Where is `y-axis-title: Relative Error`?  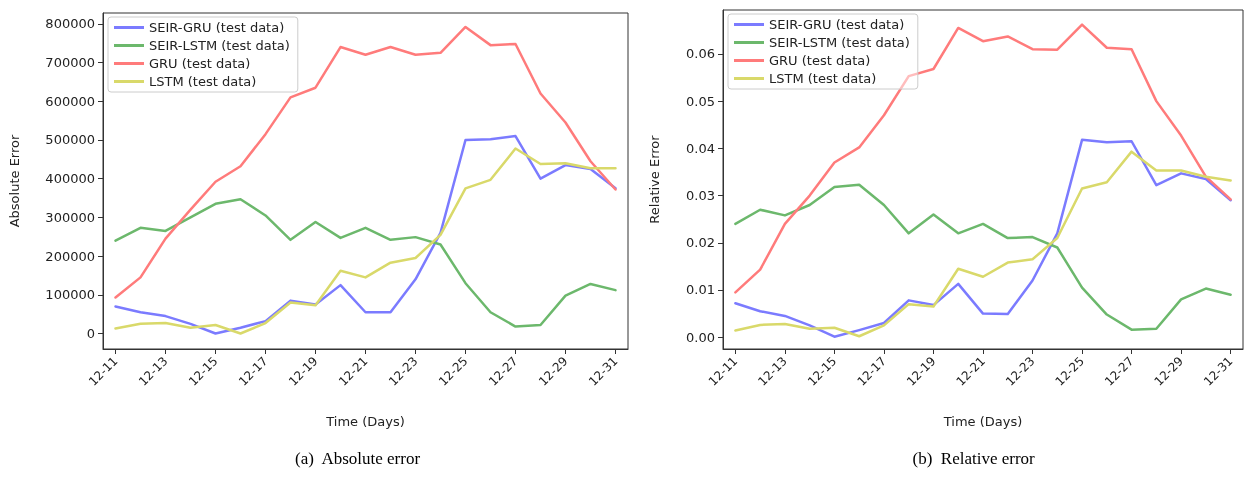 y-axis-title: Relative Error is located at coordinates (654, 179).